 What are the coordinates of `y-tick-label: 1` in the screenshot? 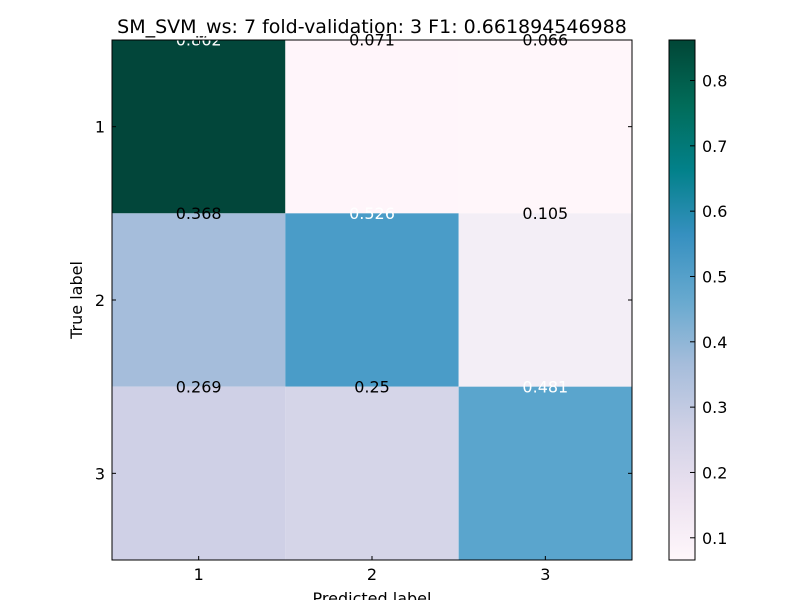 It's located at (100, 127).